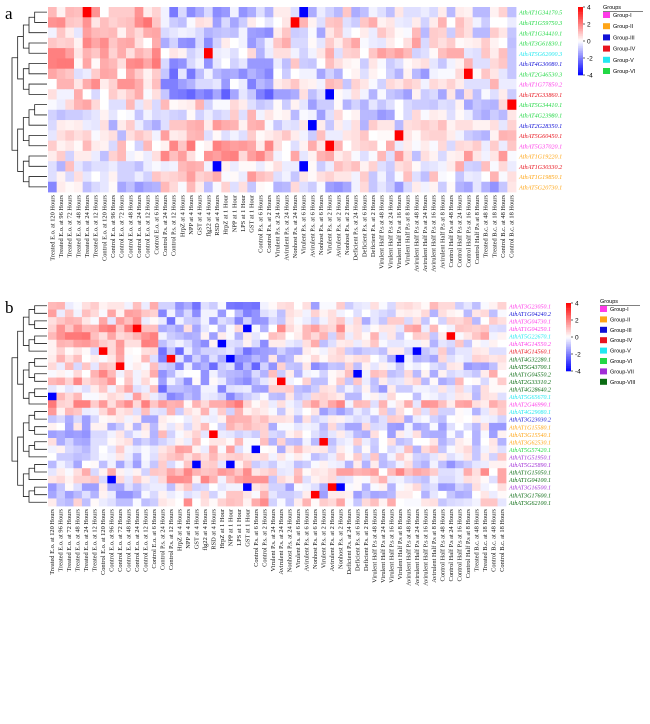 This screenshot has height=724, width=650. Describe the element at coordinates (580, 14) in the screenshot. I see `color-scale-step` at that location.